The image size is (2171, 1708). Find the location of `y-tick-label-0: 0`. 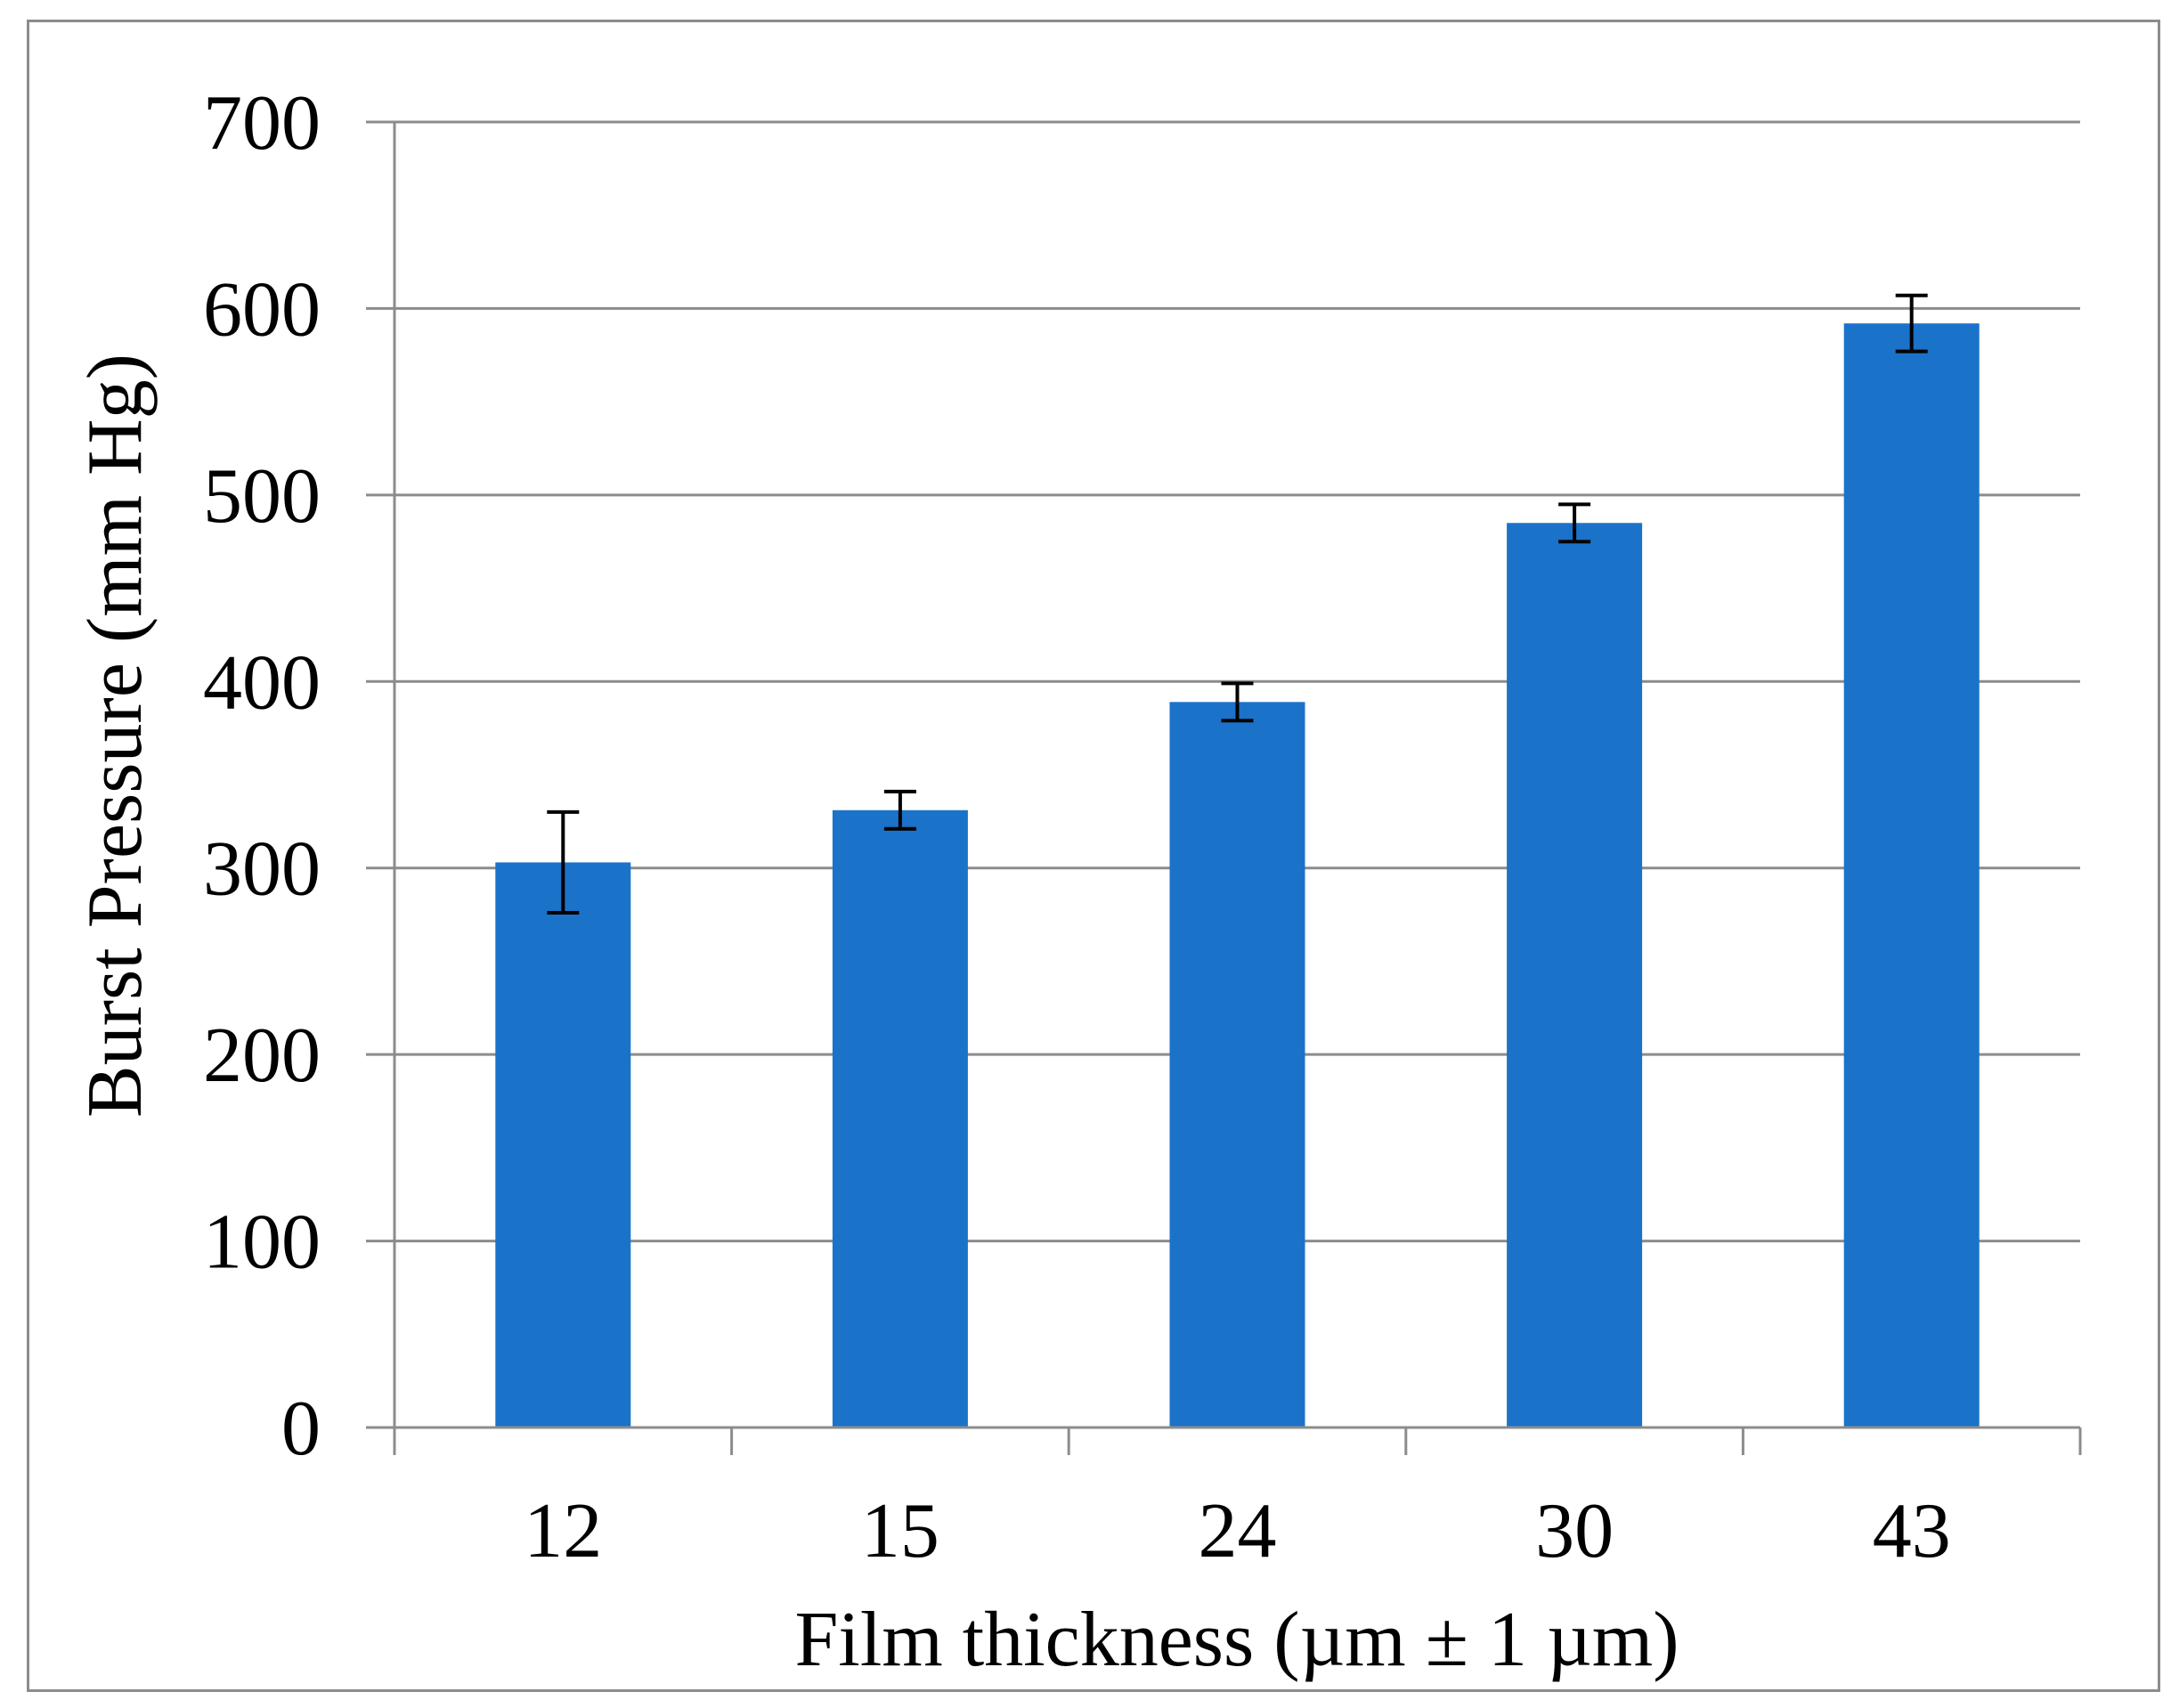

y-tick-label-0: 0 is located at coordinates (301, 1429).